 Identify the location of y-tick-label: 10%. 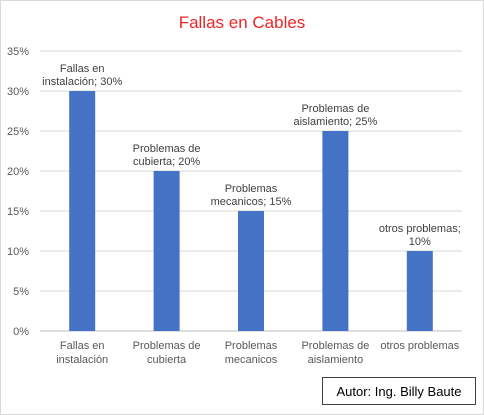
(18, 252).